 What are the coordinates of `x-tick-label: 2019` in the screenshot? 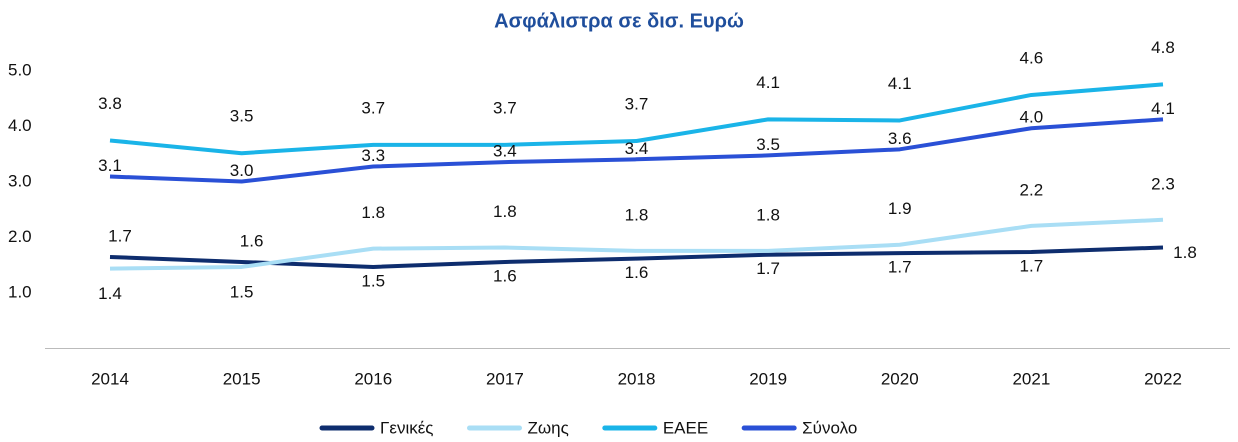 It's located at (768, 378).